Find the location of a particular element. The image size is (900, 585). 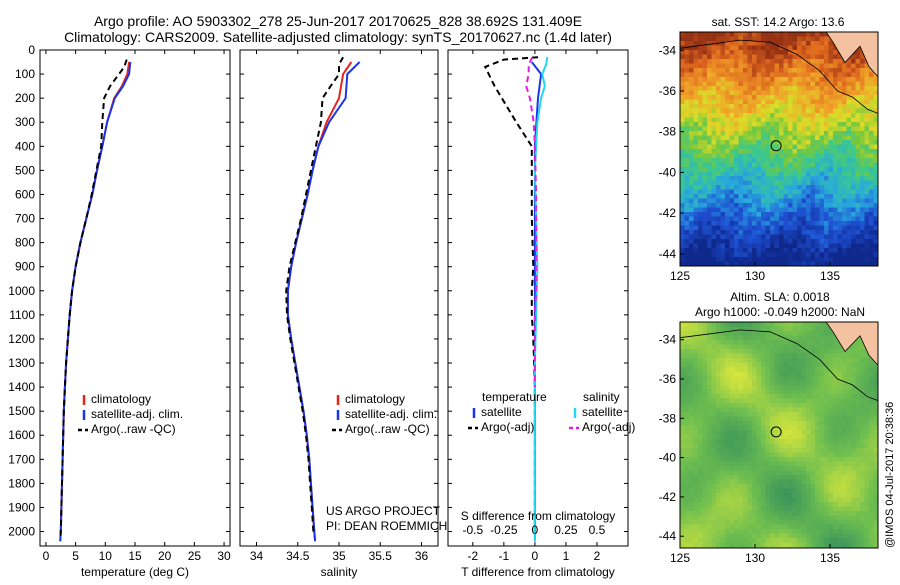

y-tick-label: 200 is located at coordinates (25, 98).